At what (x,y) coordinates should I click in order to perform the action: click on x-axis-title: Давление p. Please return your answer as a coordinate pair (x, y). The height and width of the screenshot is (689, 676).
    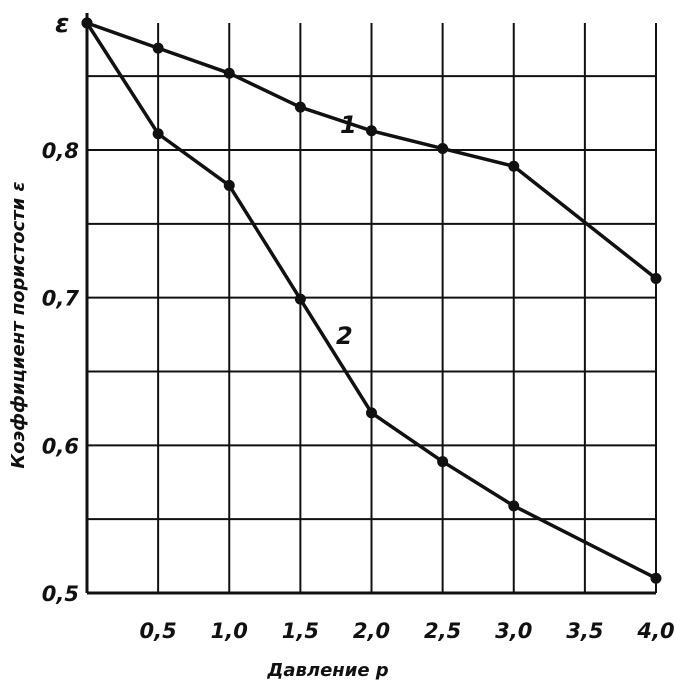
    Looking at the image, I should click on (327, 670).